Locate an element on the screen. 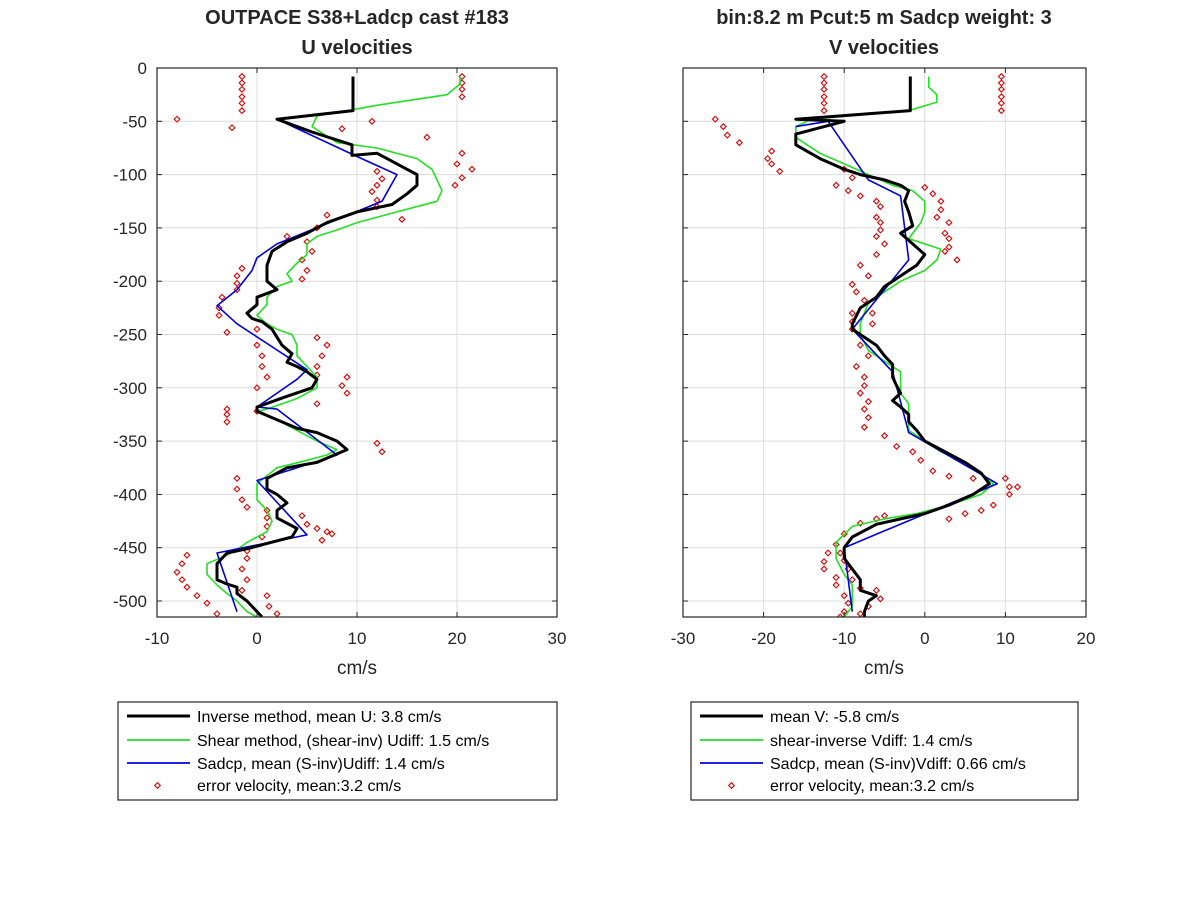 This screenshot has width=1200, height=900. u-y-tick-label: -500 is located at coordinates (130, 601).